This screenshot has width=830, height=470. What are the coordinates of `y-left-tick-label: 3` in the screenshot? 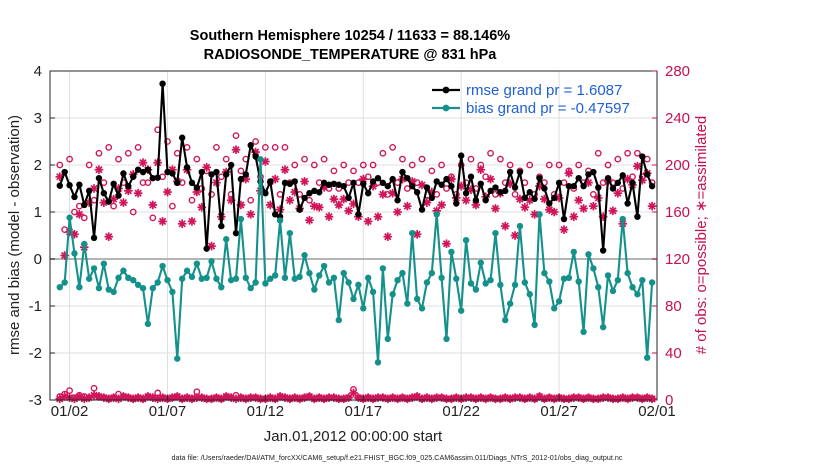 It's located at (38, 118).